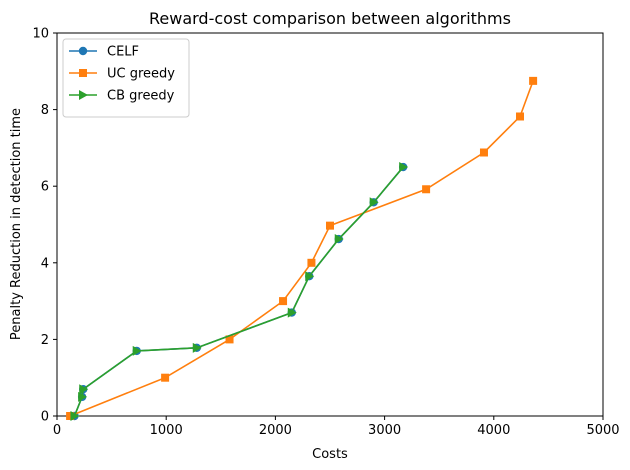 This screenshot has width=630, height=470. Describe the element at coordinates (45, 263) in the screenshot. I see `y-tick-label: 4` at that location.